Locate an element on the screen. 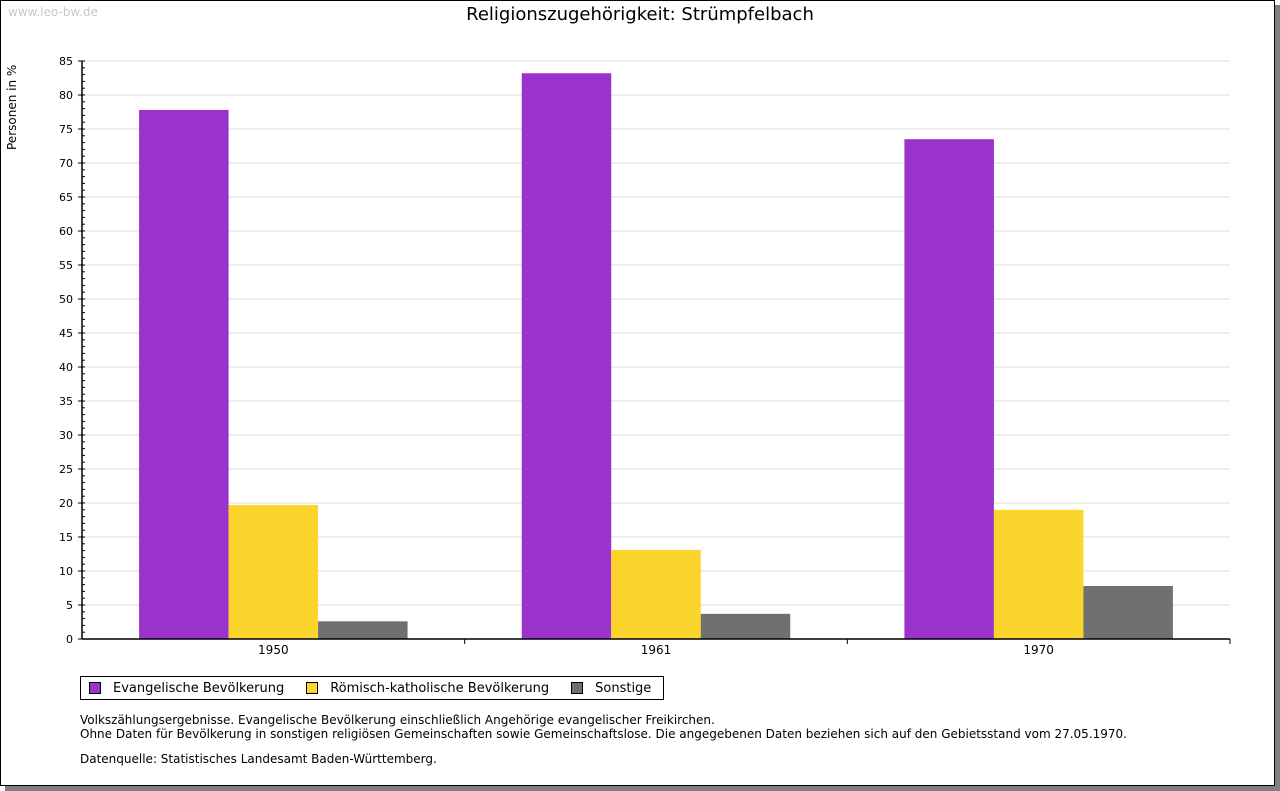 The image size is (1280, 791). bar-römisch-katholische-1961 is located at coordinates (656, 594).